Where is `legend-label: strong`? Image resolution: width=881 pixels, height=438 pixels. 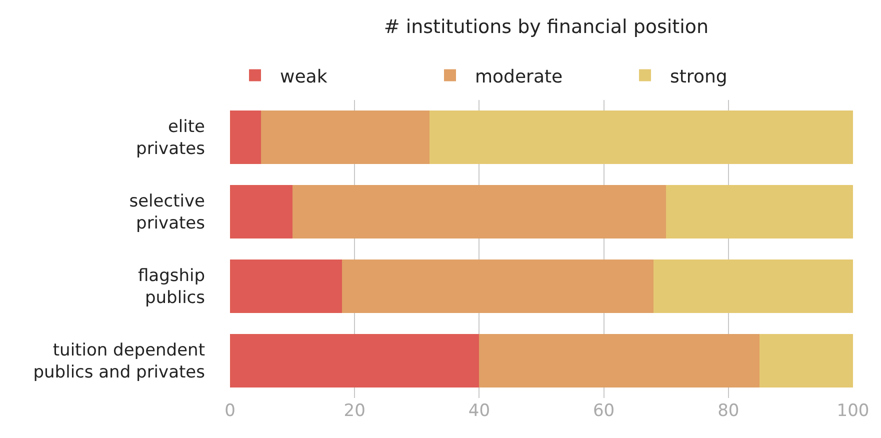
legend-label: strong is located at coordinates (699, 77).